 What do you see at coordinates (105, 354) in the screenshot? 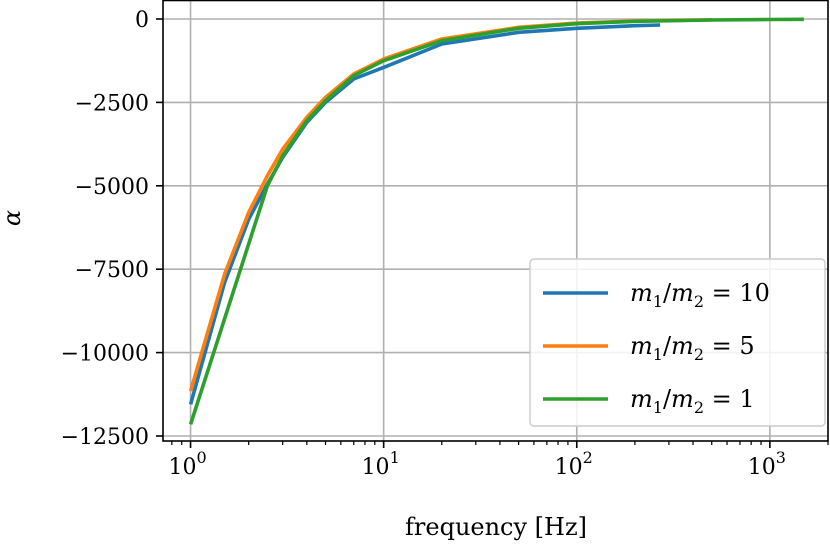
I see `y-tick-label: −10000` at bounding box center [105, 354].